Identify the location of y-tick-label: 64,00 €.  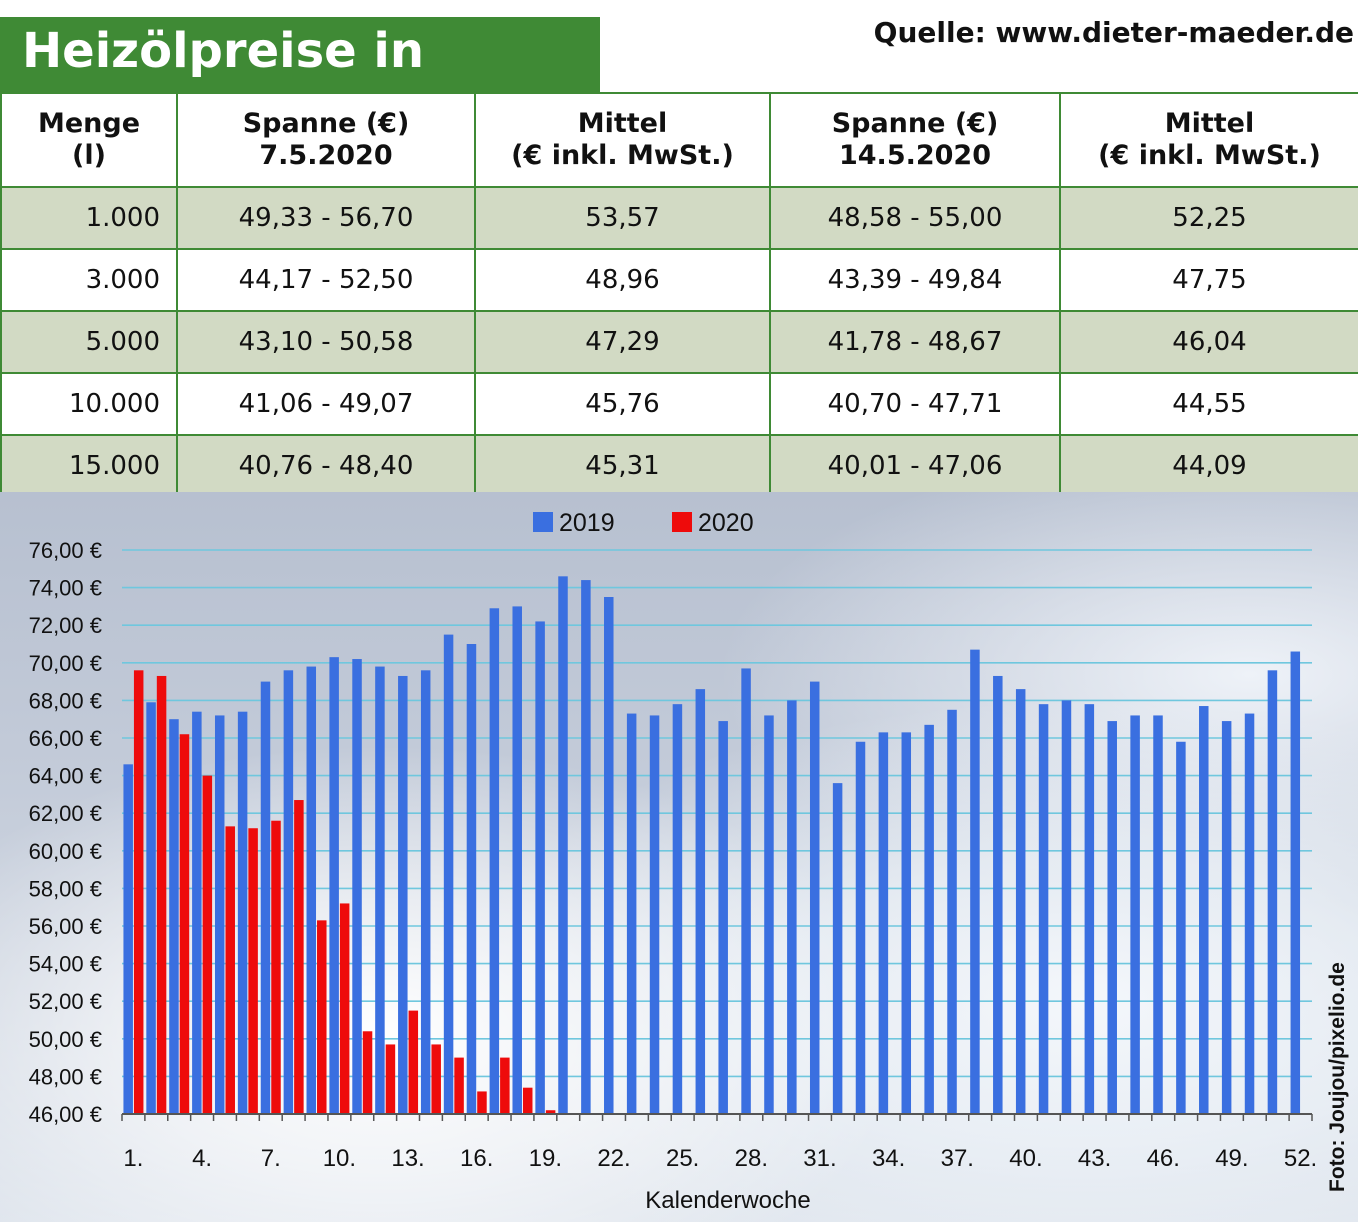
(65, 776).